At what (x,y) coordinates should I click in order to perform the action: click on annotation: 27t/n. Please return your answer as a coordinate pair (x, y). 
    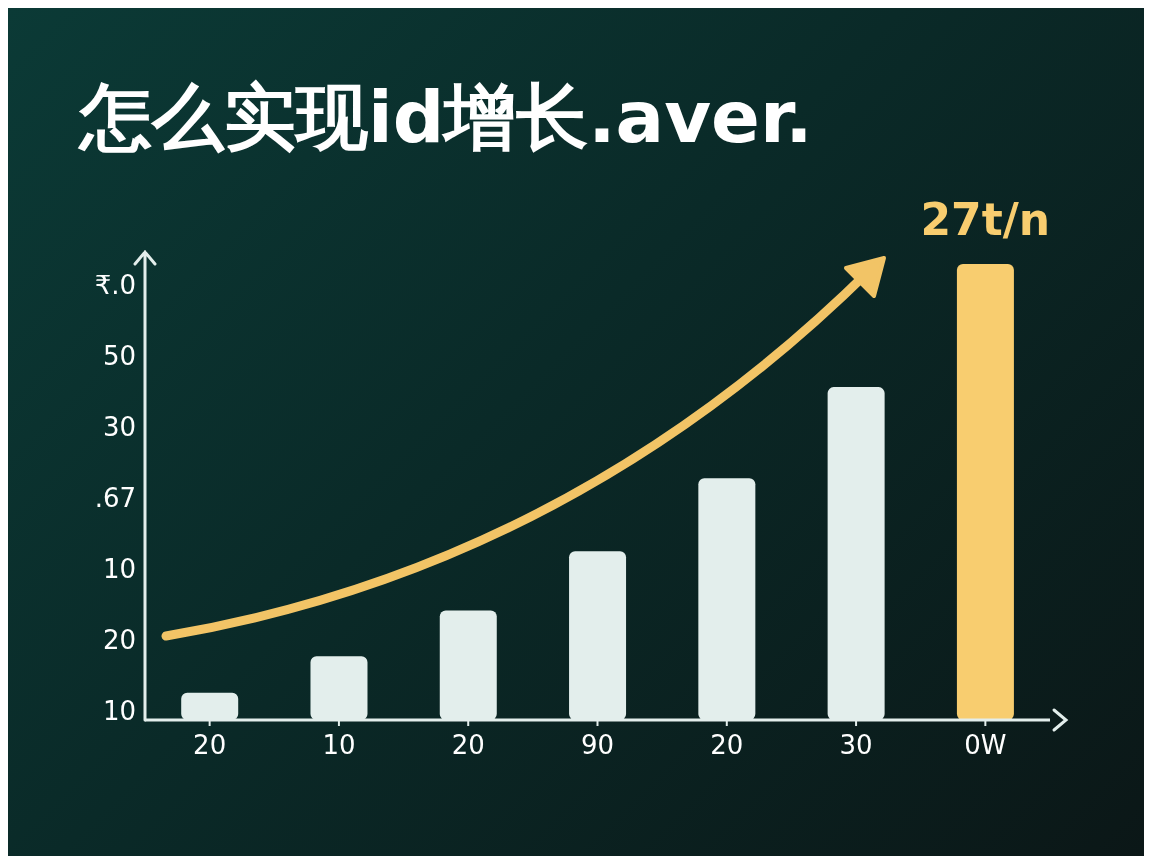
    Looking at the image, I should click on (985, 219).